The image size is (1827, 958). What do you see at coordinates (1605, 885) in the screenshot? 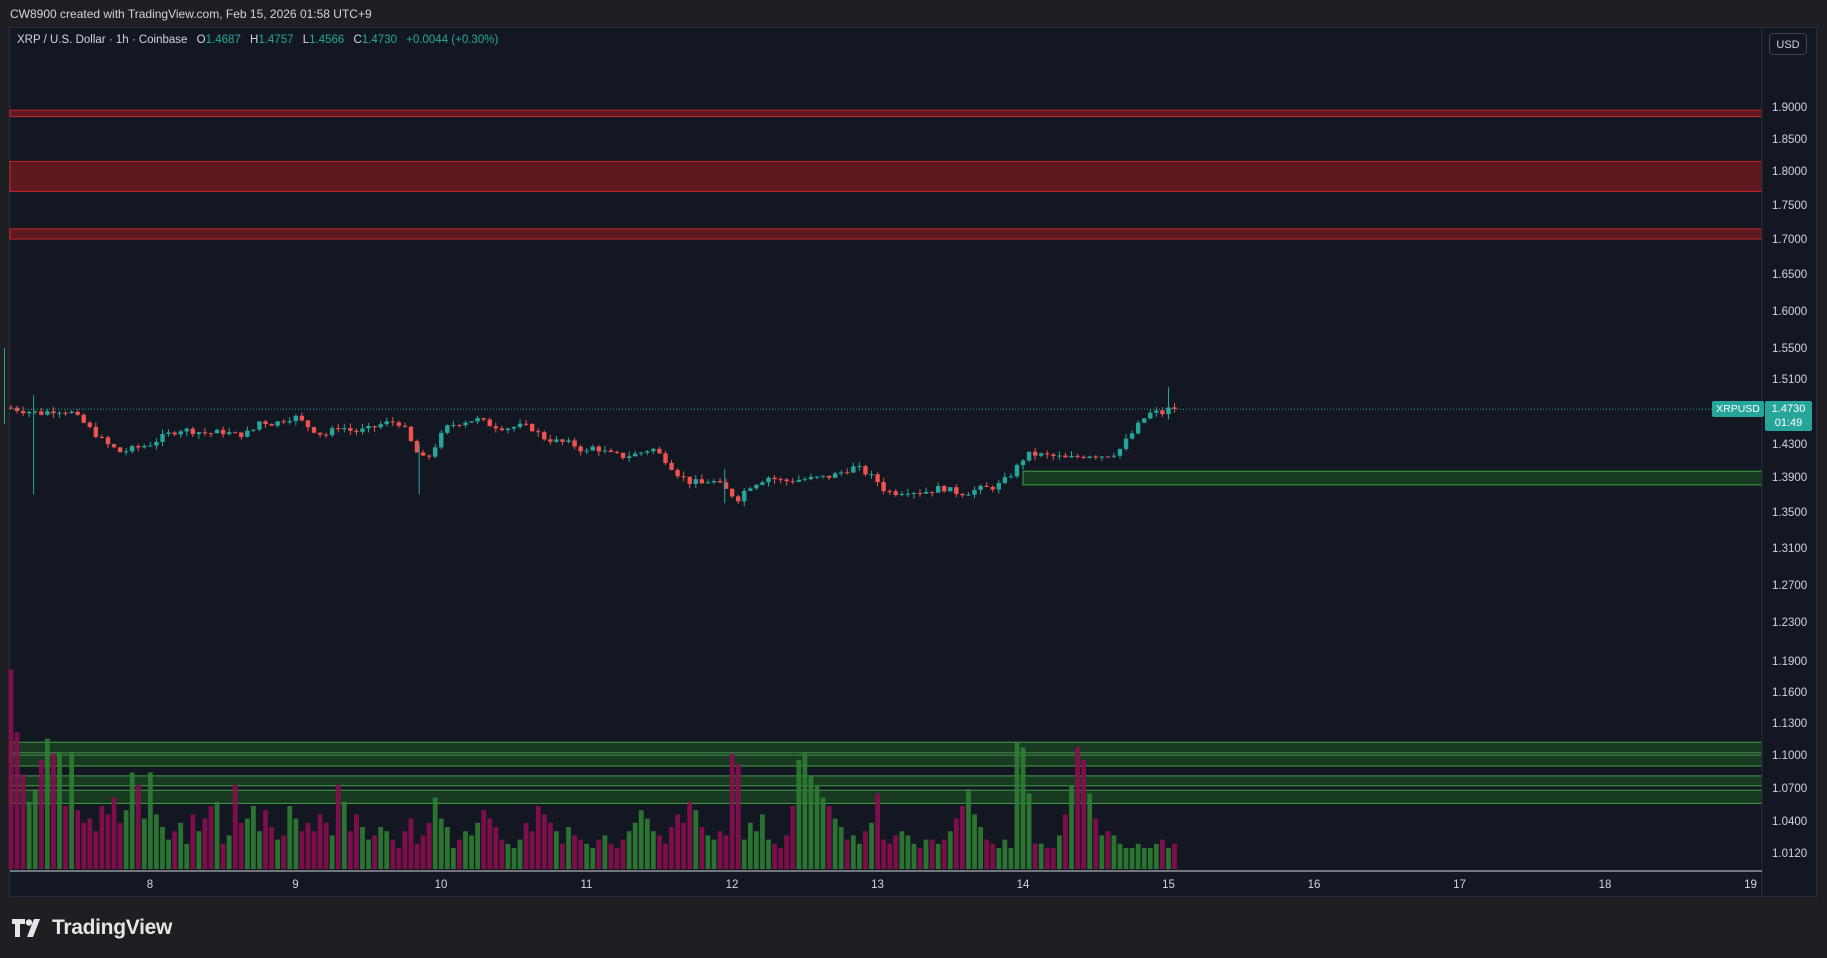
I see `time-tick-label: 18` at bounding box center [1605, 885].